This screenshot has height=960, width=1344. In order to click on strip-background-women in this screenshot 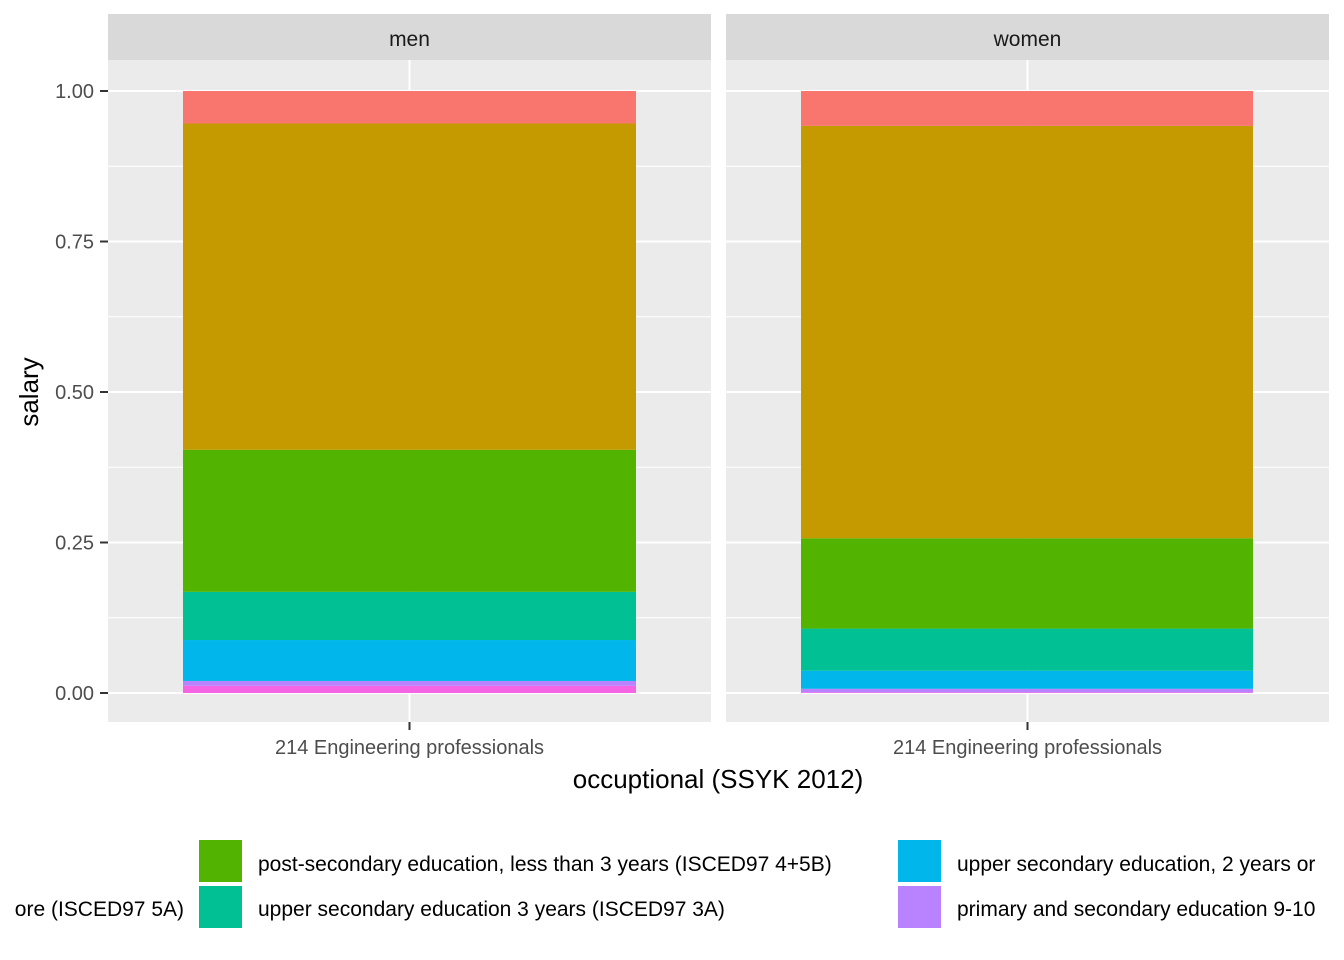, I will do `click(1027, 37)`.